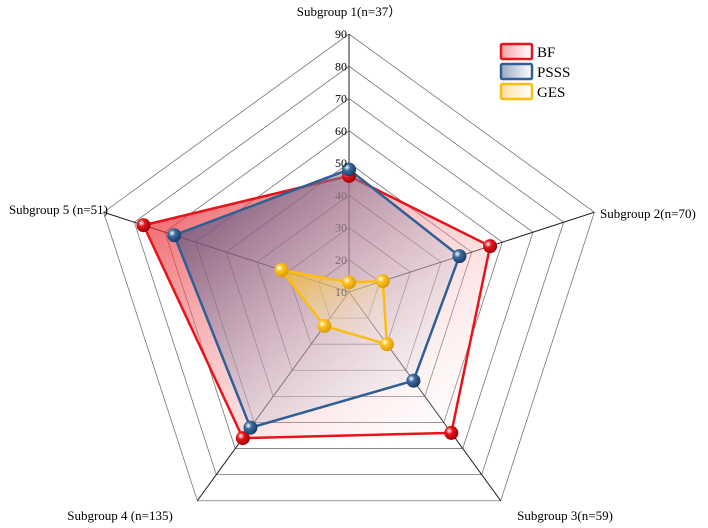 This screenshot has height=528, width=708. Describe the element at coordinates (341, 195) in the screenshot. I see `tick-label: 40` at that location.